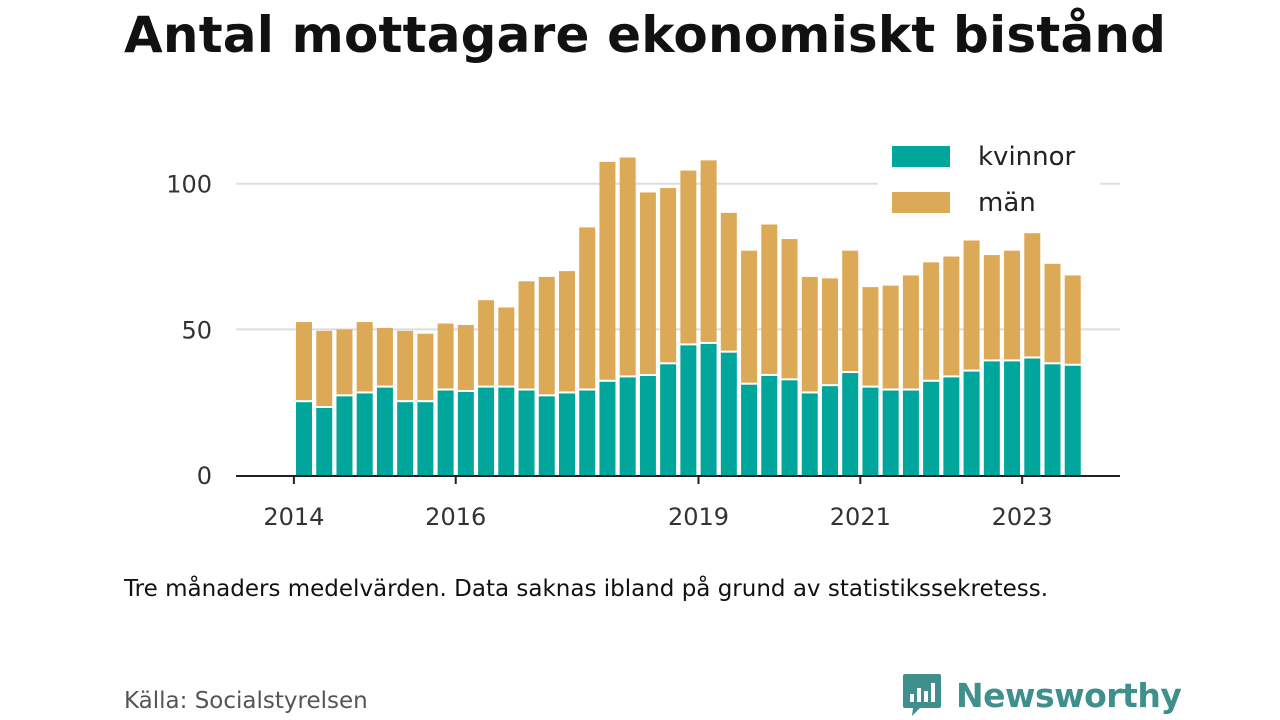  What do you see at coordinates (246, 701) in the screenshot?
I see `source-credit: Källa: Socialstyrelsen` at bounding box center [246, 701].